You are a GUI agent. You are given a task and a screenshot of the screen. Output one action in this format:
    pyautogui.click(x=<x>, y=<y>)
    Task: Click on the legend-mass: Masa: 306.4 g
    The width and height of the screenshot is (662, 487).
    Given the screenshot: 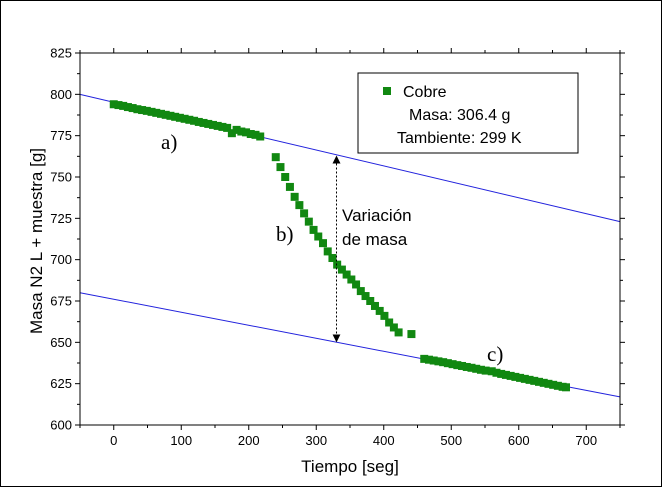 What is the action you would take?
    pyautogui.click(x=459, y=115)
    